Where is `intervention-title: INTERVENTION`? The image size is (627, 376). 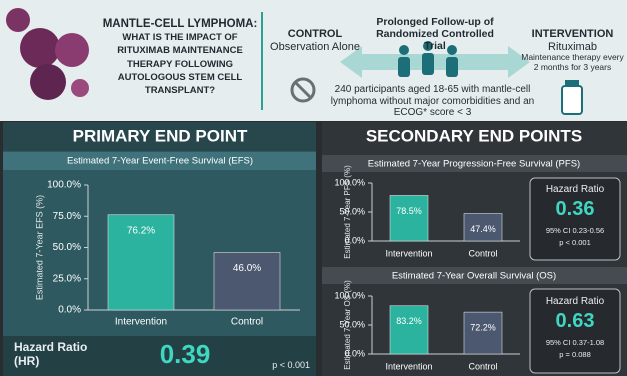
intervention-title: INTERVENTION is located at coordinates (572, 34).